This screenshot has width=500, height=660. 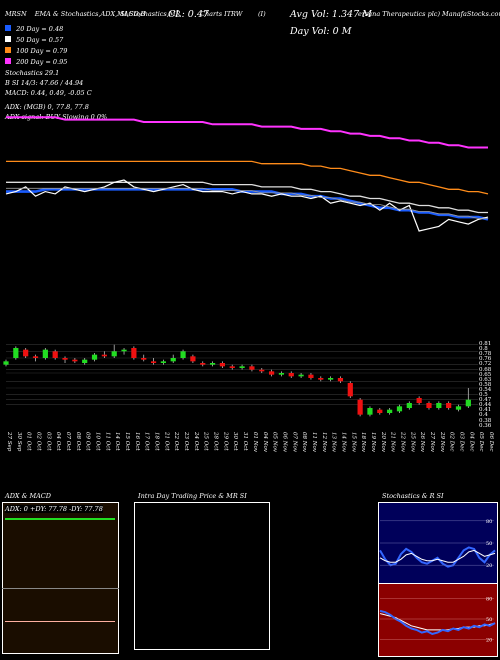 I want to click on avg-volume: Avg Vol: 1.347 M, so click(x=331, y=14).